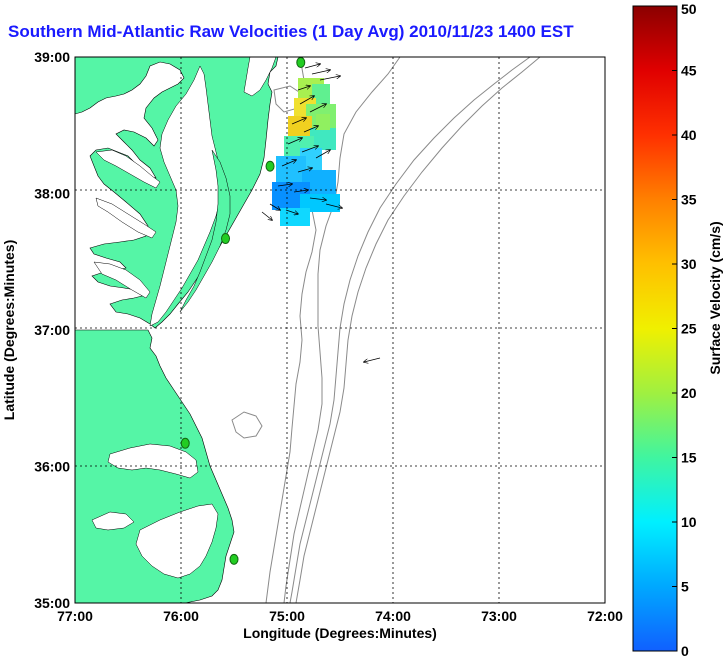  I want to click on colorbar-tick-label: 30, so click(689, 264).